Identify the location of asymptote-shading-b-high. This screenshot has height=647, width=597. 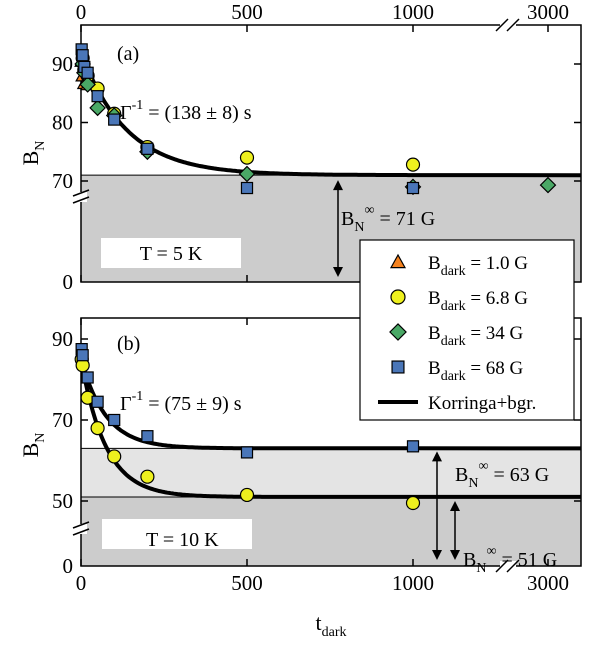
(331, 472).